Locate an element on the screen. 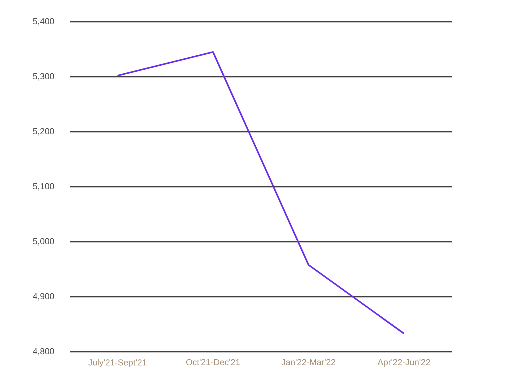  y-tick-label: 5,200 is located at coordinates (43, 132).